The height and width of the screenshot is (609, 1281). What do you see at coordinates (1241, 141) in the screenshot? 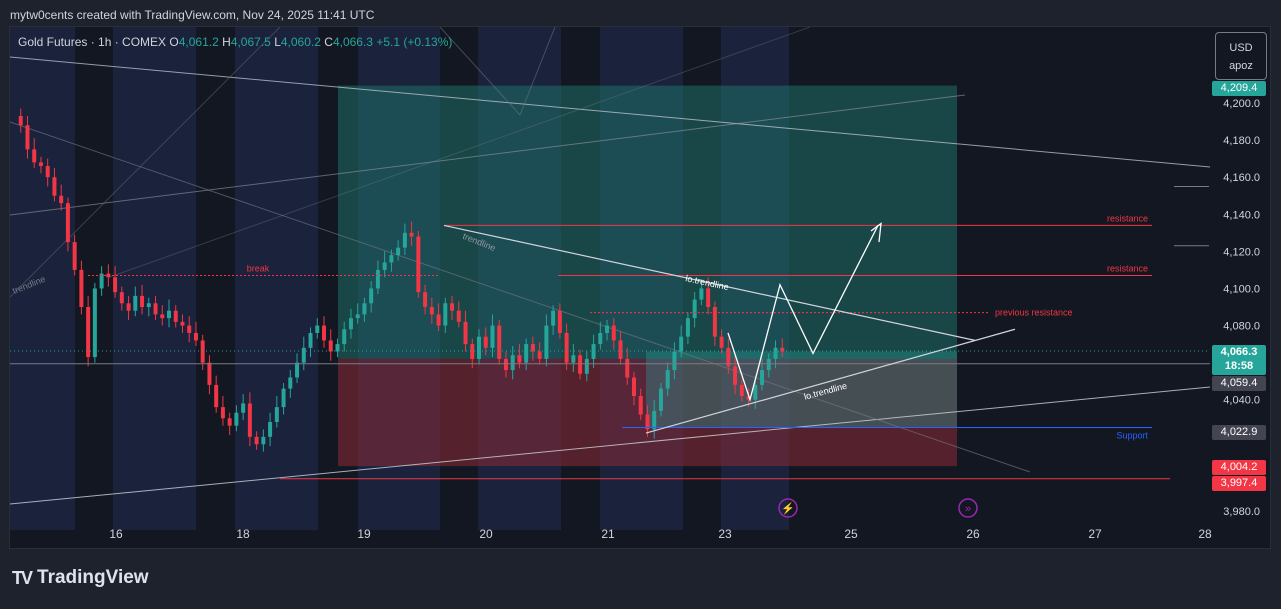
I see `y-tick-label: 4,180.0` at bounding box center [1241, 141].